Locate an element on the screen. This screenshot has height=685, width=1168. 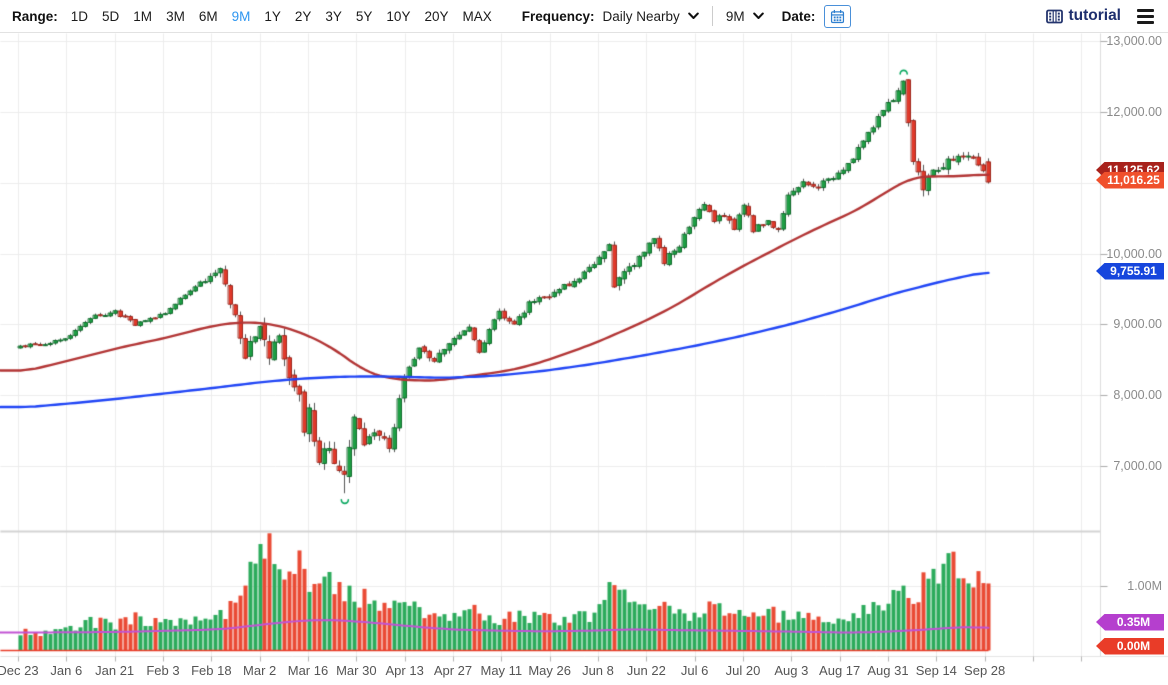
frequency-dropdown: Daily Nearby is located at coordinates (651, 16).